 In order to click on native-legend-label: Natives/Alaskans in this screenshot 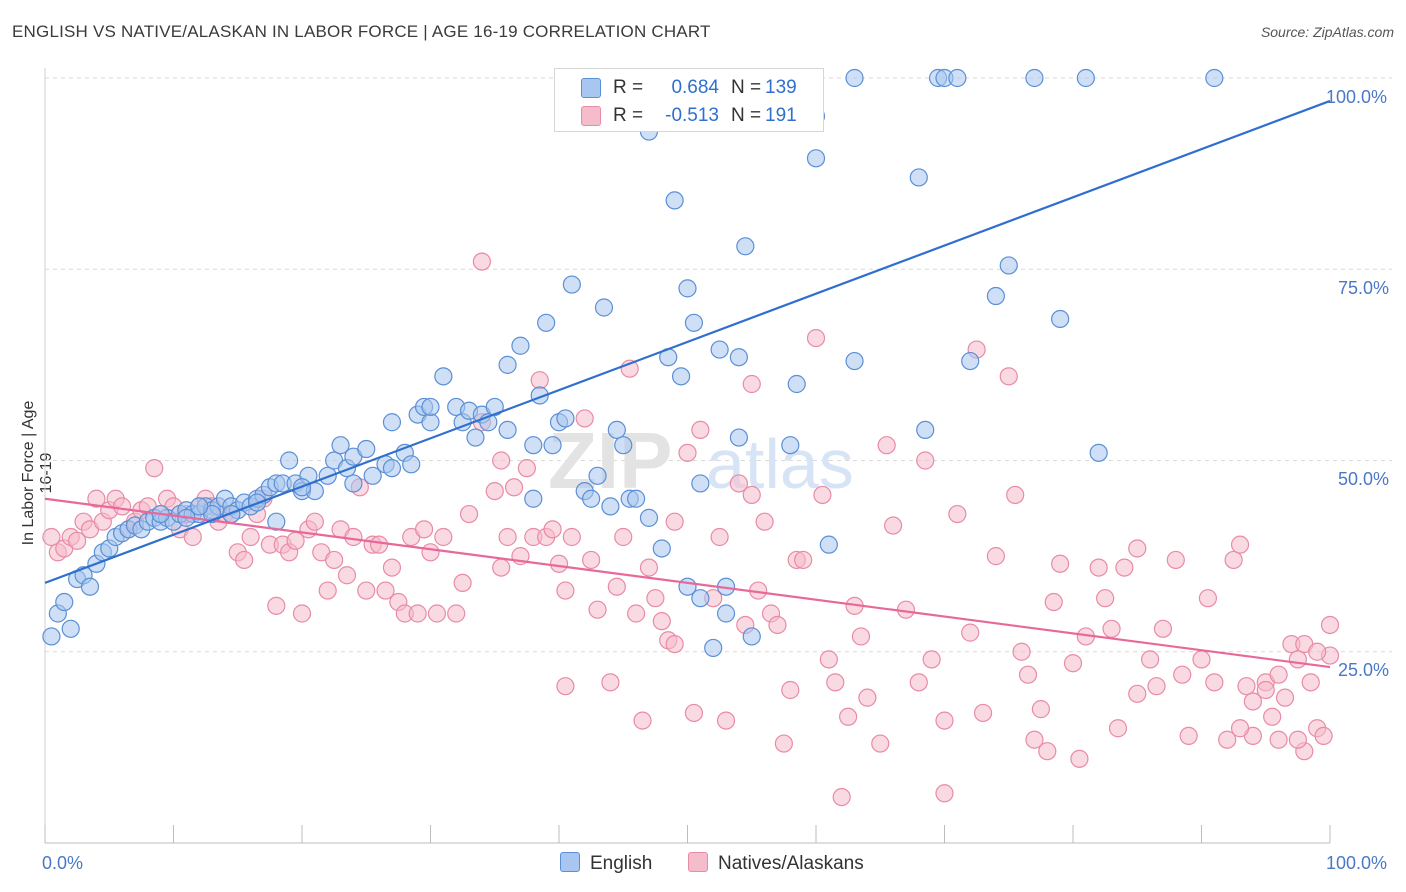, I will do `click(791, 863)`.